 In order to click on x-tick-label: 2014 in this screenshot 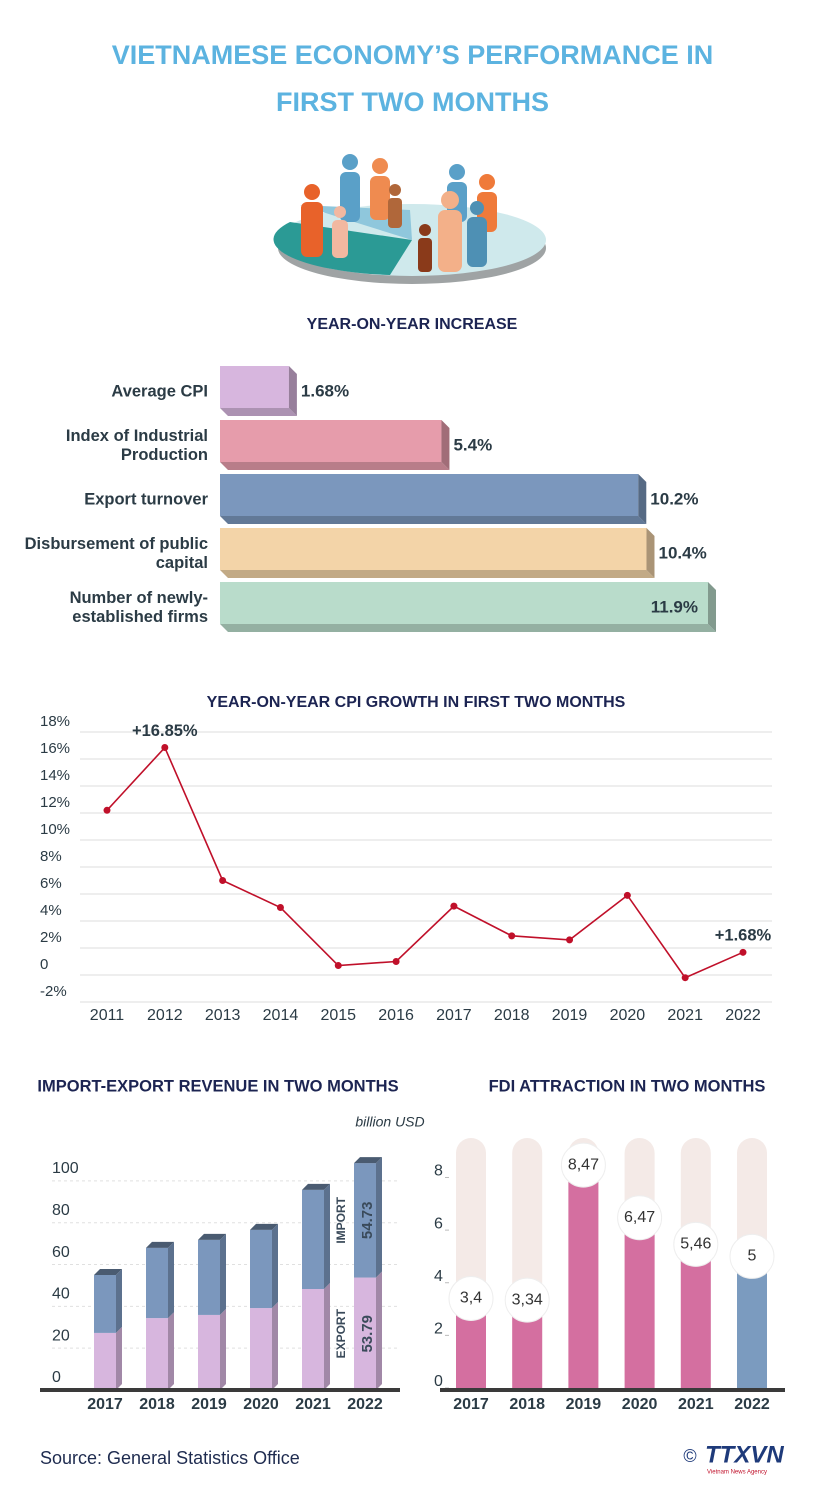, I will do `click(281, 1015)`.